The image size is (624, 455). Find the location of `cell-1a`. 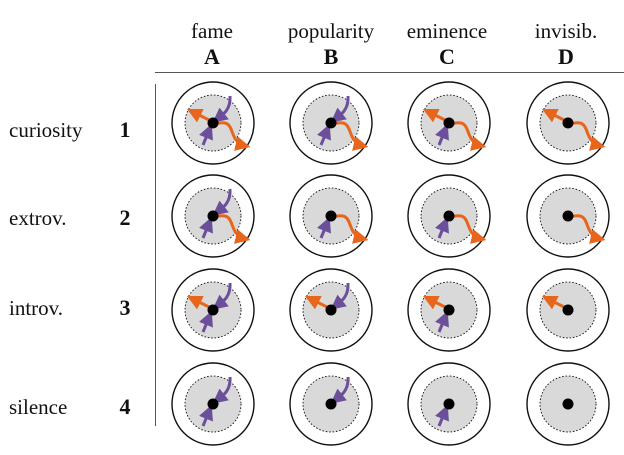

cell-1a is located at coordinates (213, 123).